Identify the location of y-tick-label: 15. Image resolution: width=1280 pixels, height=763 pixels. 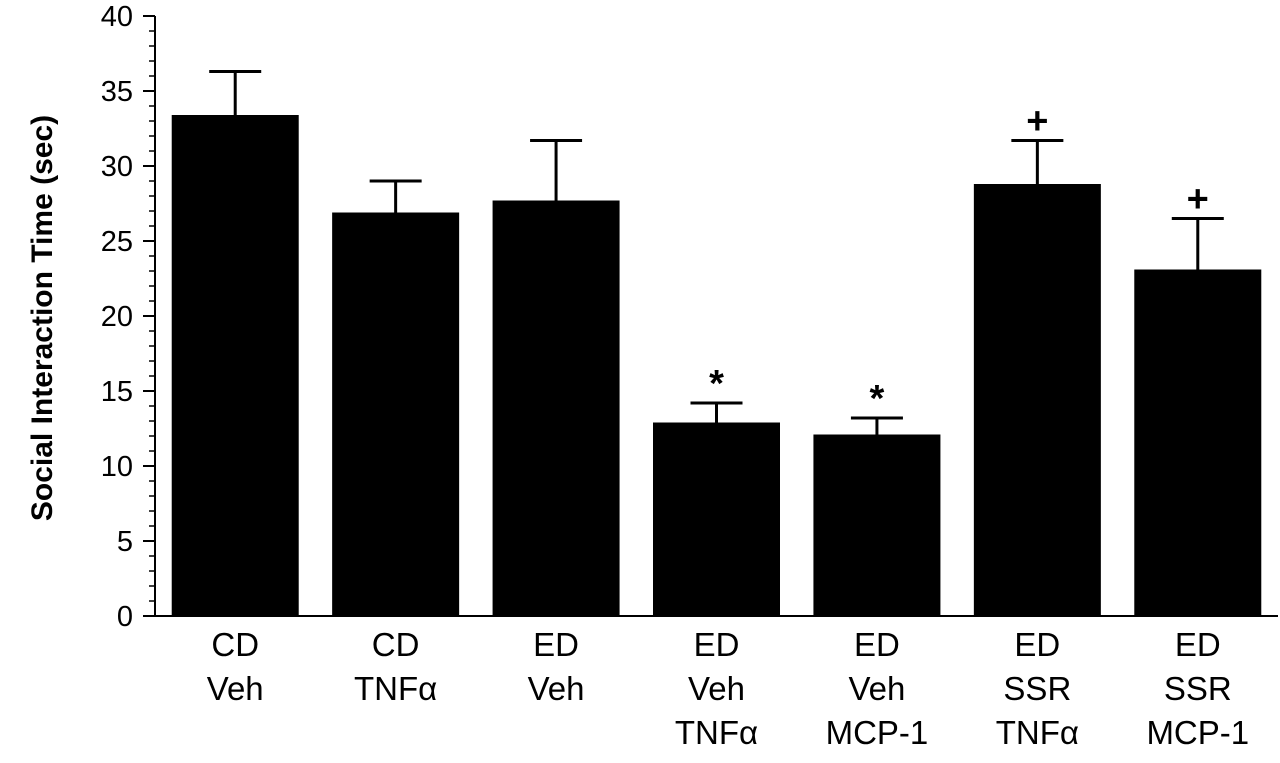
(117, 392).